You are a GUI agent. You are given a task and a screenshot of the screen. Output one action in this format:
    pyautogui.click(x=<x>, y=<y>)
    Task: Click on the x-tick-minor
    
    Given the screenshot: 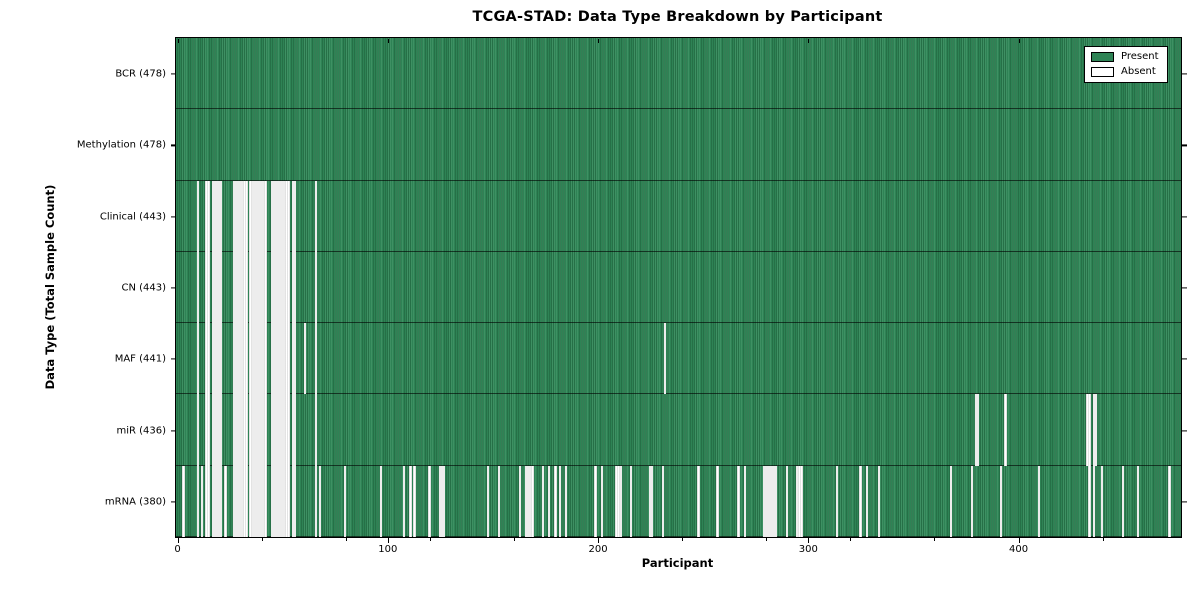 What is the action you would take?
    pyautogui.click(x=1103, y=539)
    